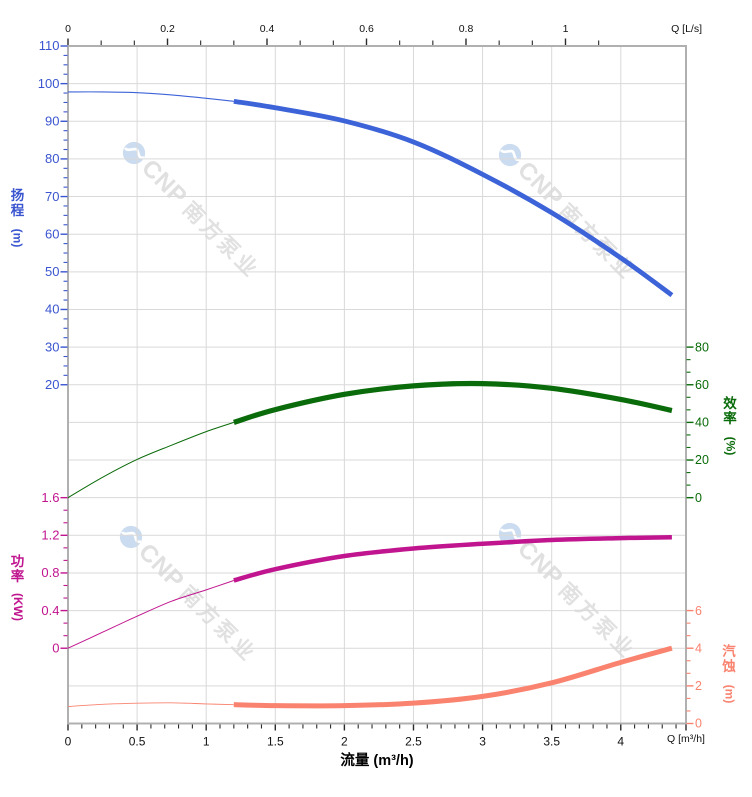  What do you see at coordinates (452, 558) in the screenshot?
I see `power-curve` at bounding box center [452, 558].